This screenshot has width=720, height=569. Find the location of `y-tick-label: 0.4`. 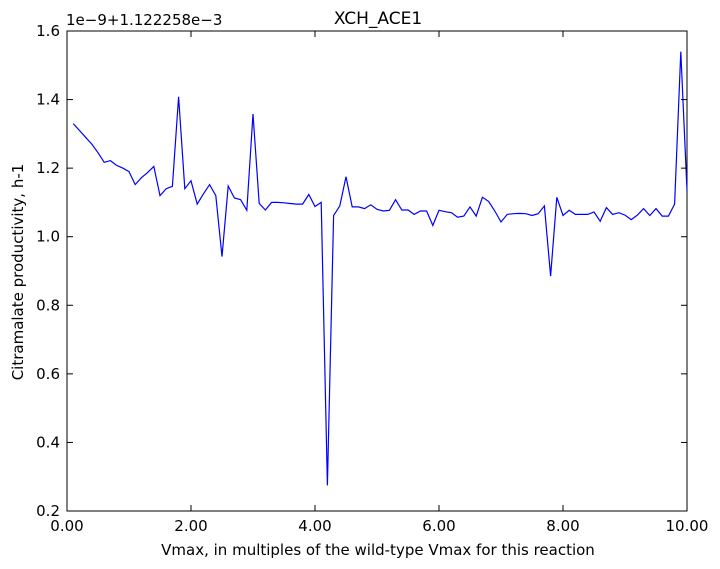

y-tick-label: 0.4 is located at coordinates (48, 442).